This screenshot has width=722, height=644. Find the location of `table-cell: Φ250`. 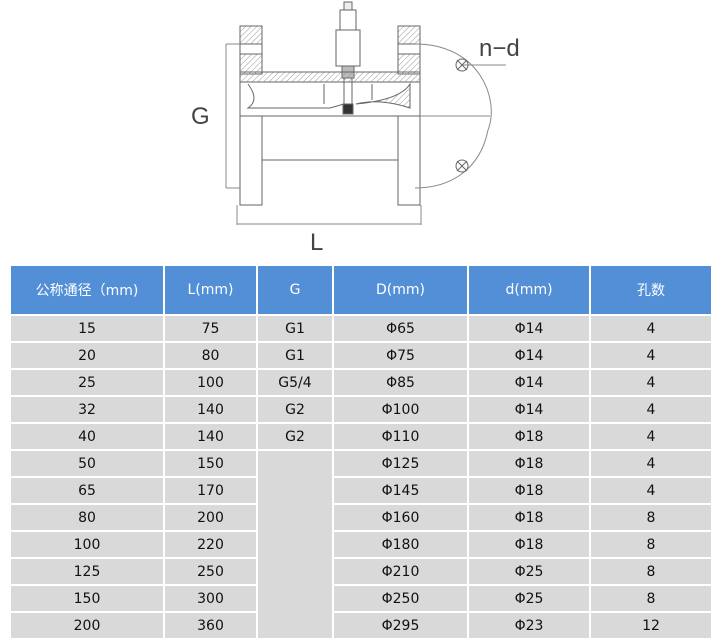

table-cell: Φ250 is located at coordinates (401, 599).